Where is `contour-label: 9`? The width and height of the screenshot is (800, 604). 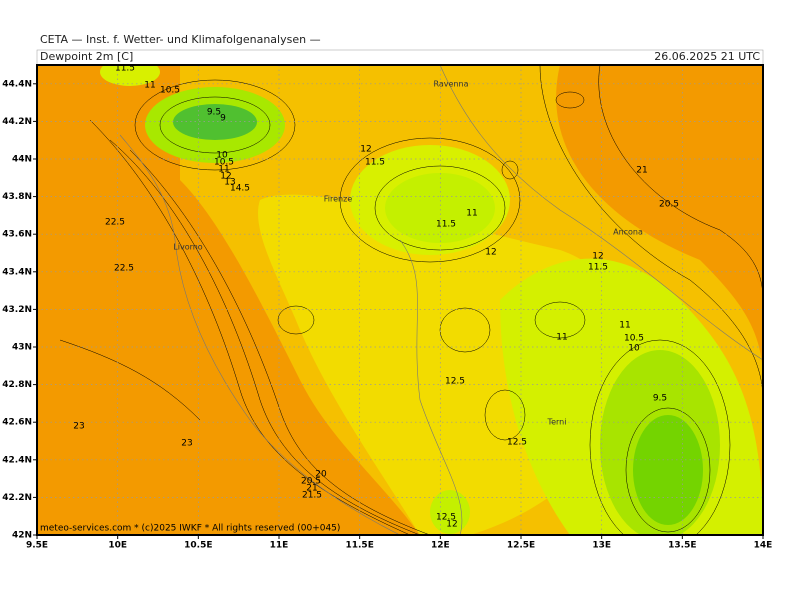 contour-label: 9 is located at coordinates (223, 119).